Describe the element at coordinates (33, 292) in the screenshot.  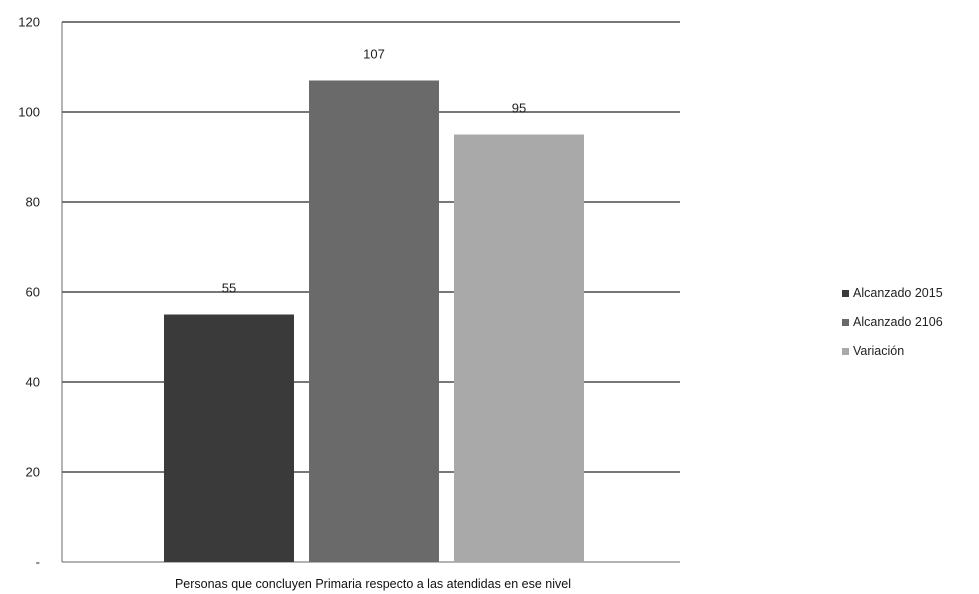
I see `y-tick-label: 60` at that location.